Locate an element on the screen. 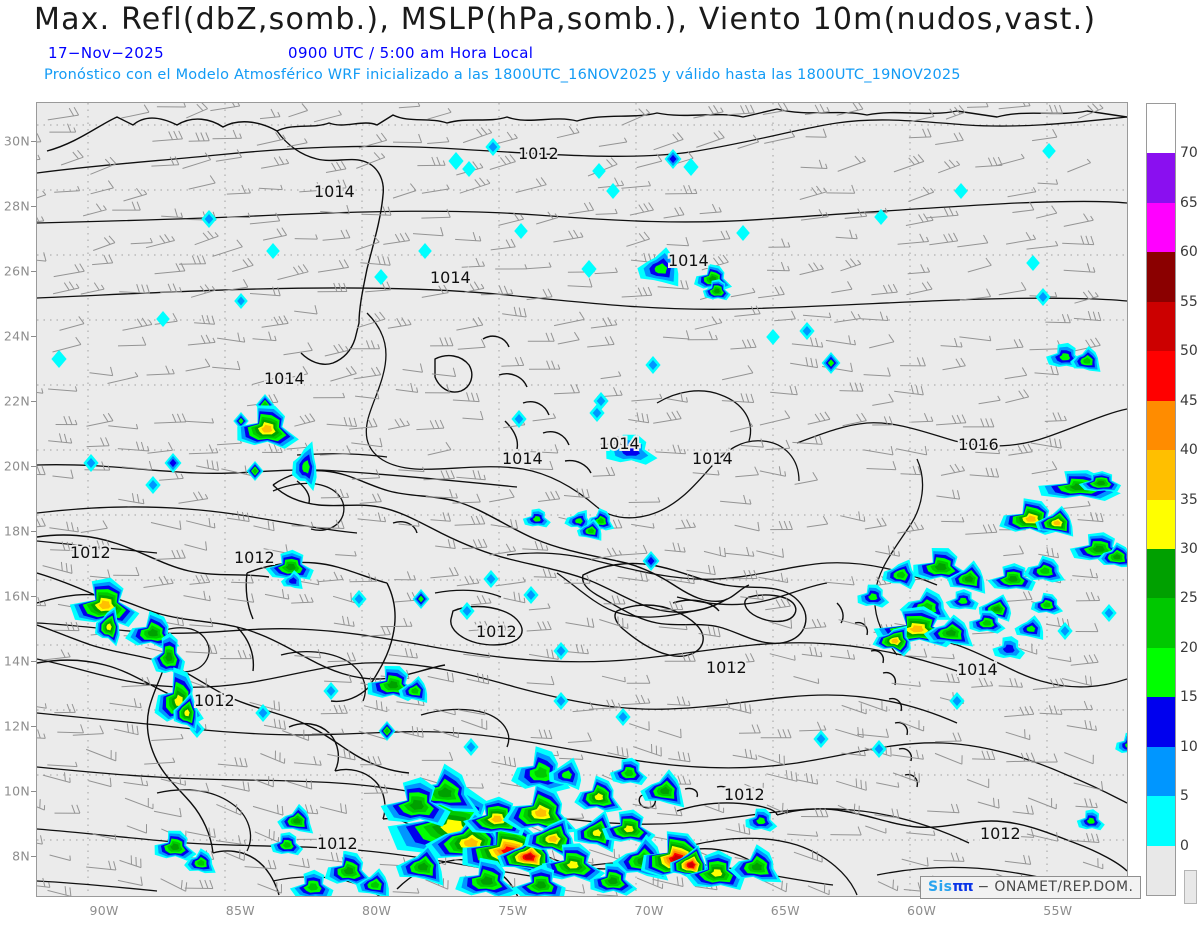 The image size is (1200, 927). scrollbar-thumb is located at coordinates (1190, 887).